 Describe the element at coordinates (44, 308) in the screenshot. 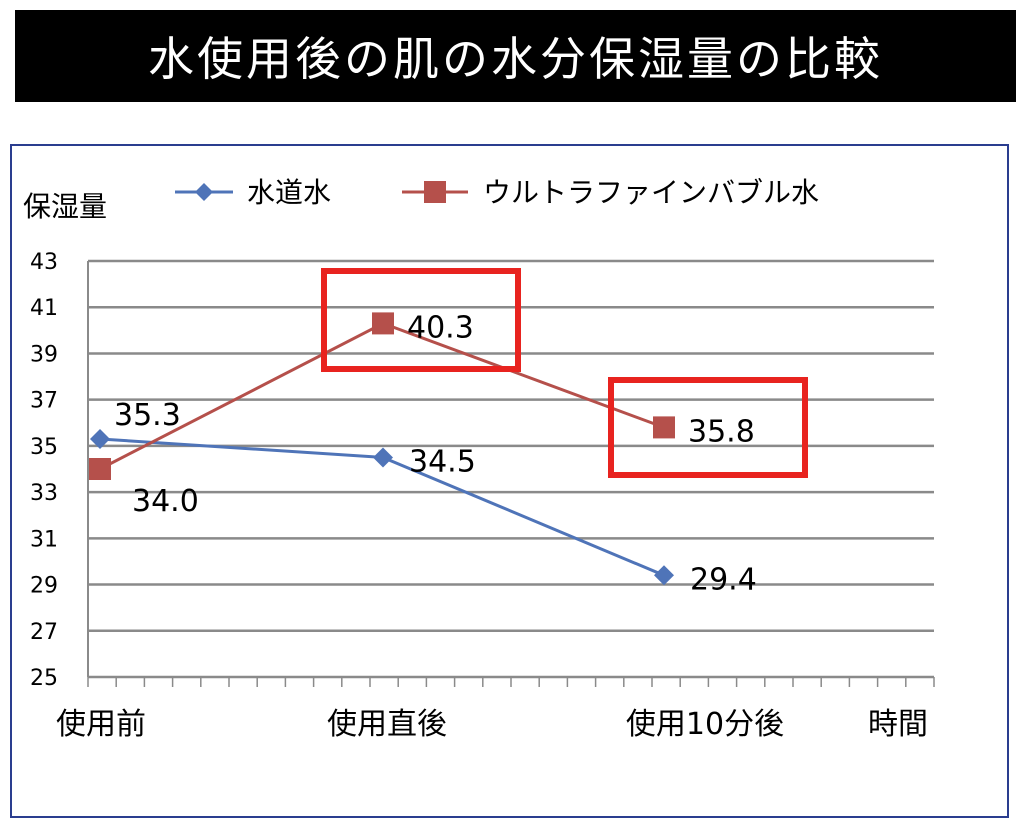

I see `y-tick-label: 41` at that location.